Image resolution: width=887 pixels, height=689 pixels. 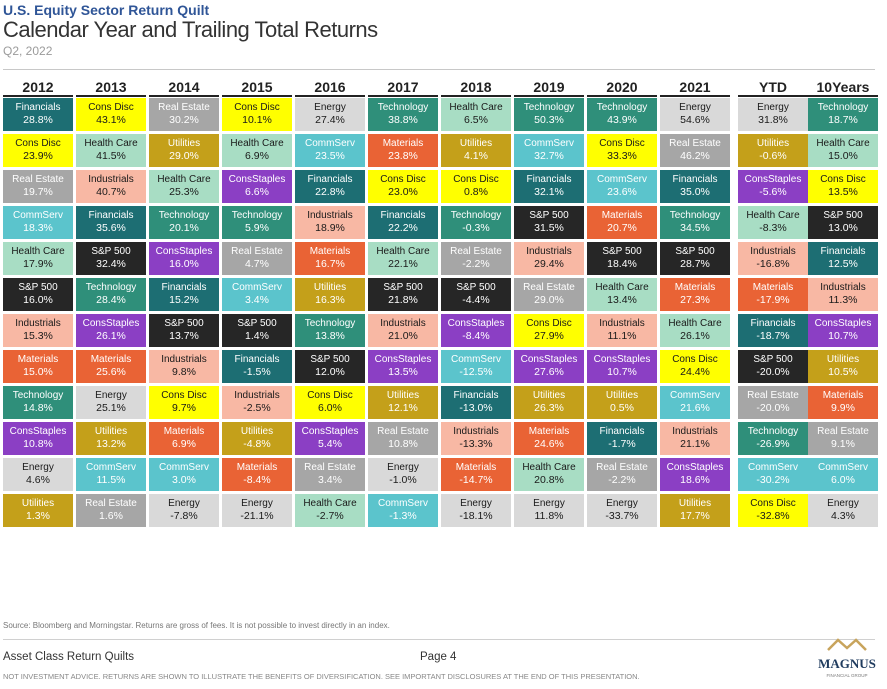 What do you see at coordinates (111, 408) in the screenshot?
I see `sector-return: 25.1%` at bounding box center [111, 408].